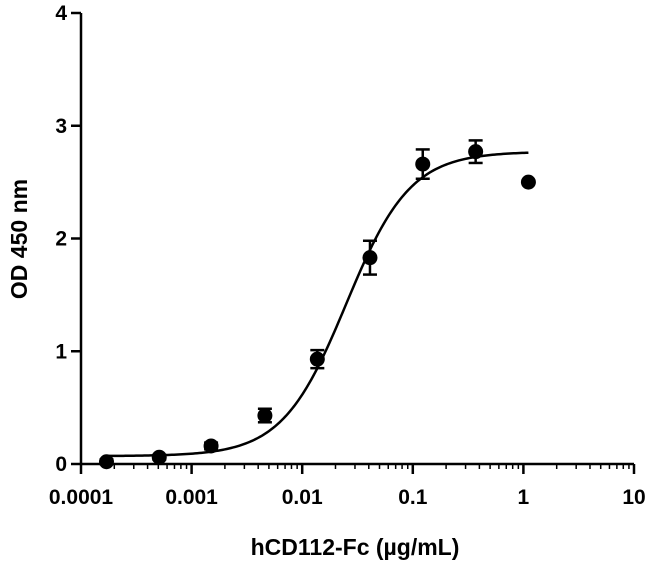 The image size is (650, 571). Describe the element at coordinates (61, 351) in the screenshot. I see `y-tick-label: 1` at that location.